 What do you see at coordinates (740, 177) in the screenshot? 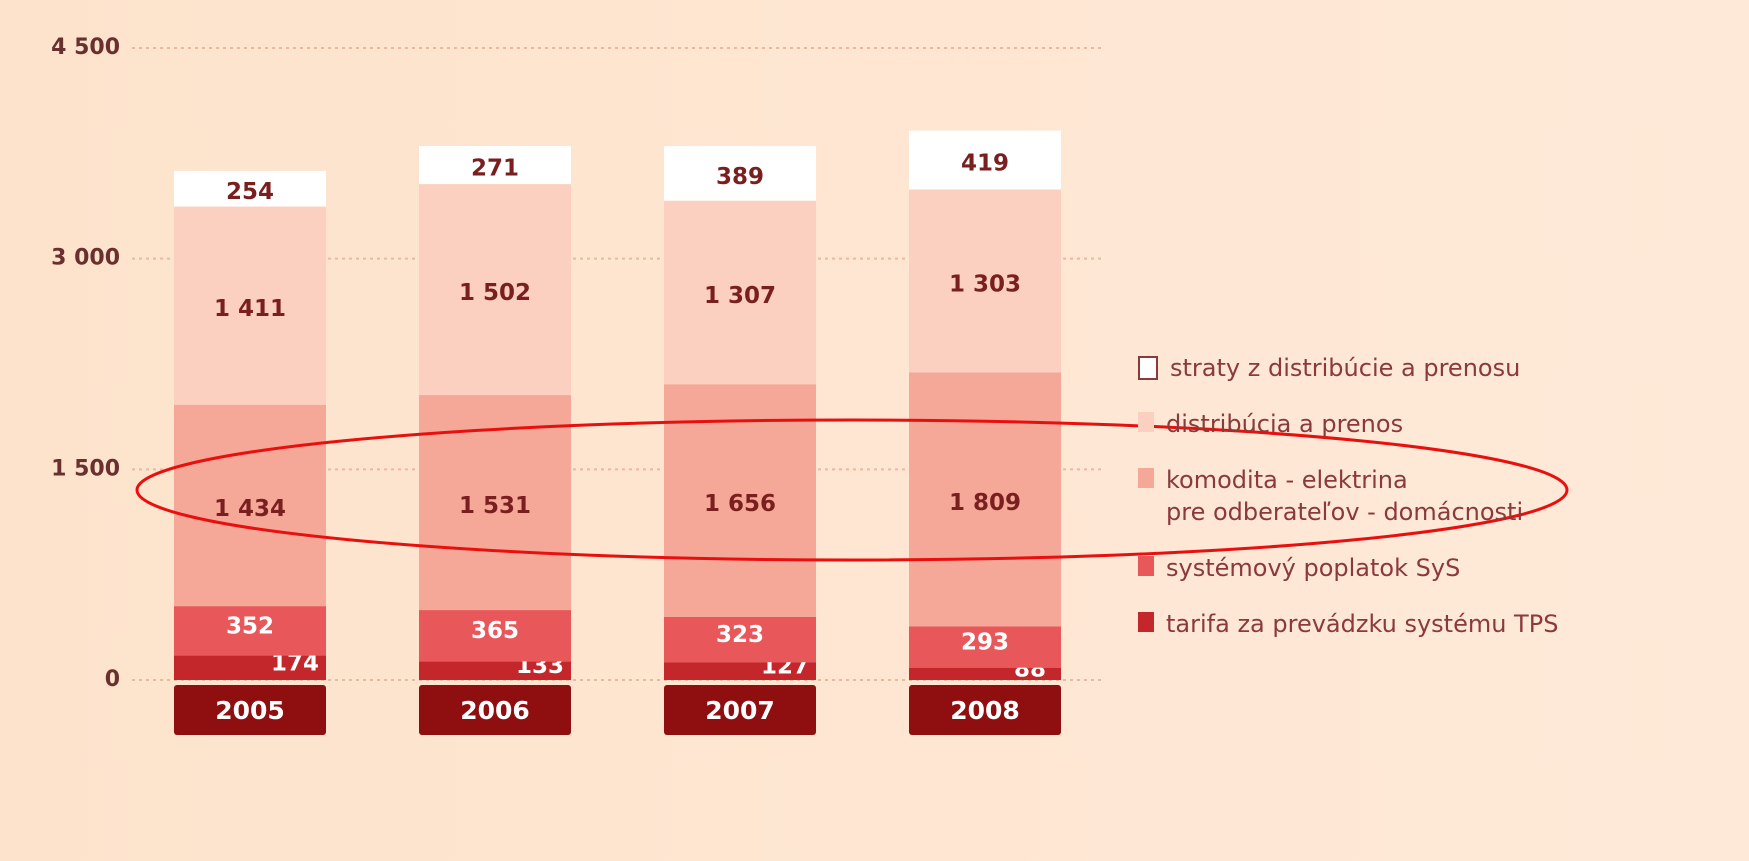
I see `data-label: 389` at bounding box center [740, 177].